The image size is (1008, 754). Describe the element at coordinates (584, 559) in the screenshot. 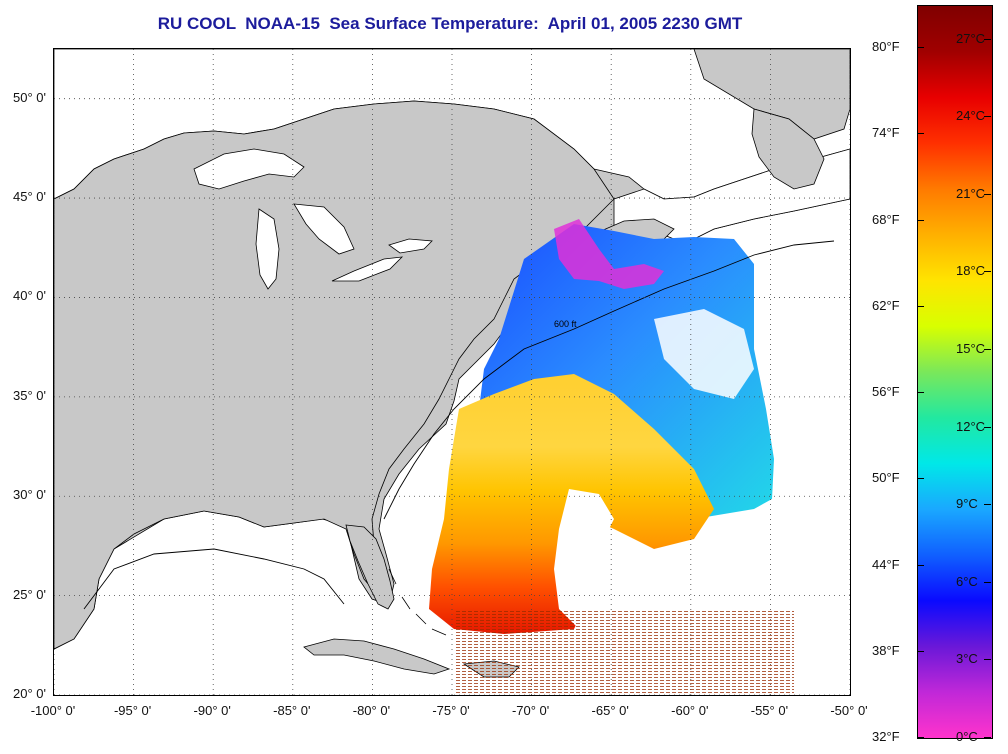

I see `cloud-region` at that location.